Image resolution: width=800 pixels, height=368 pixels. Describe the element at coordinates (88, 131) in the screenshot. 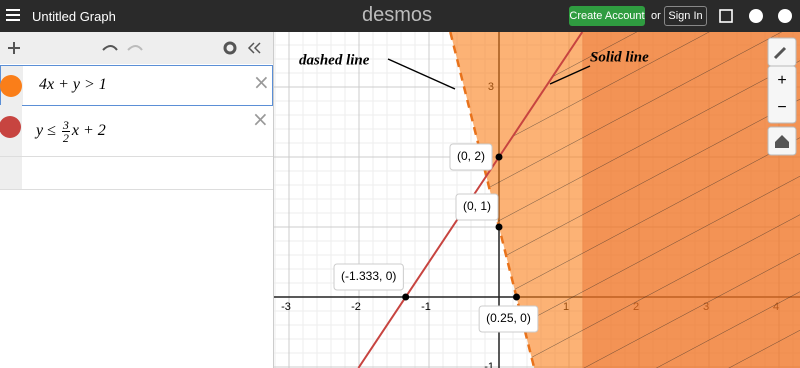

I see `expression-text: x + 2` at that location.